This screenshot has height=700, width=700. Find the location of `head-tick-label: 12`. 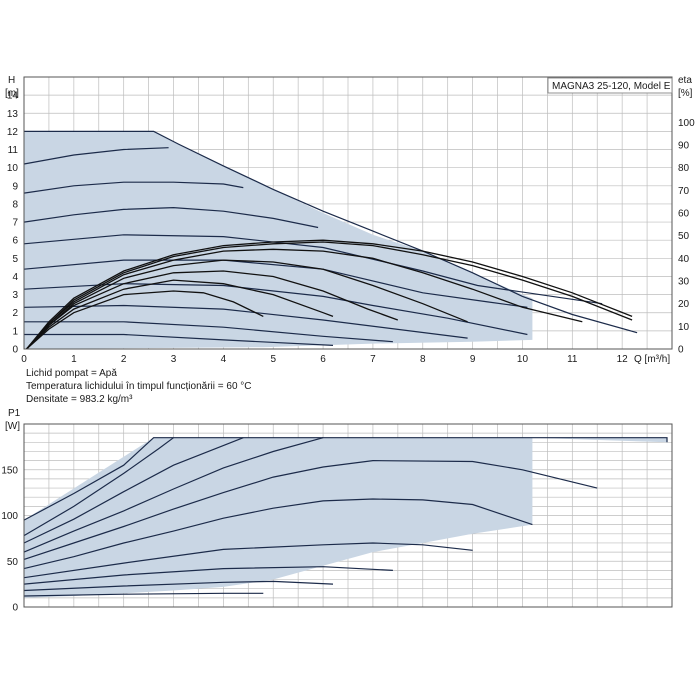

head-tick-label: 12 is located at coordinates (13, 132).